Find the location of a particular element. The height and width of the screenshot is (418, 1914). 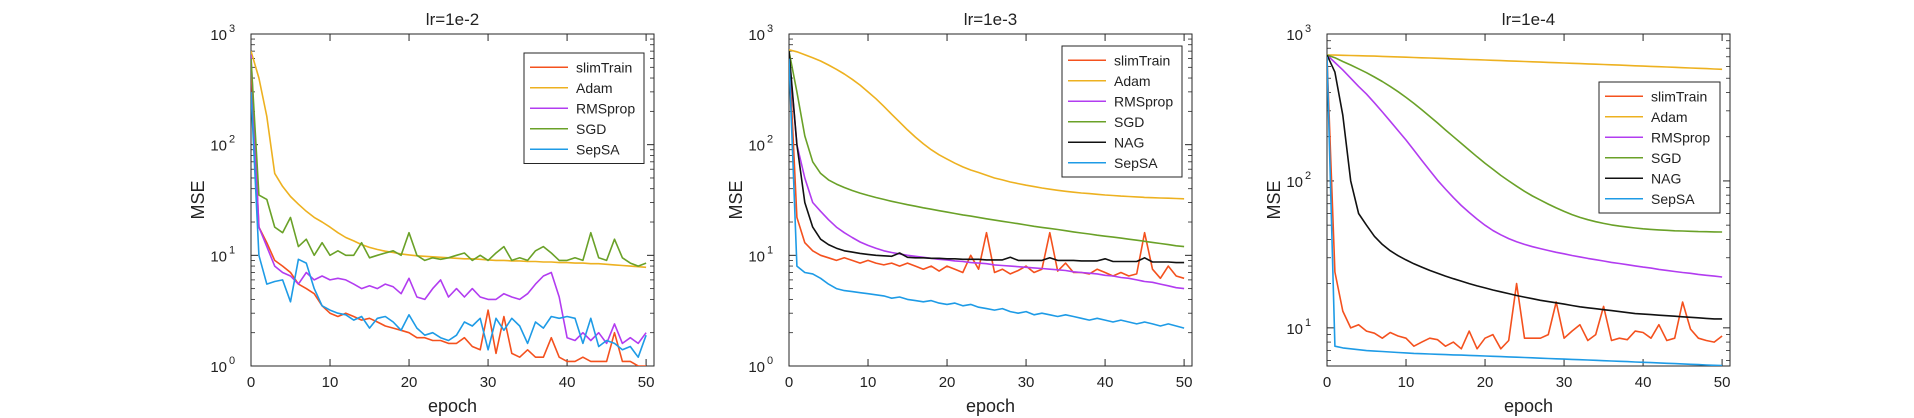

chart-title: lr=1e-3 is located at coordinates (990, 19).